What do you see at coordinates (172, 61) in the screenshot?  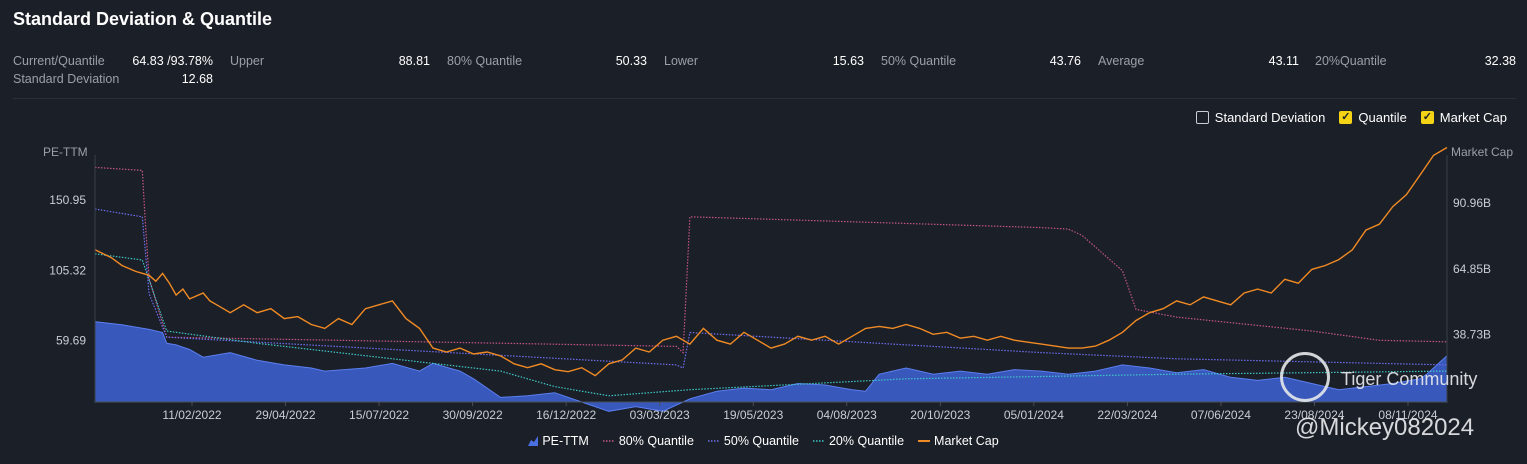 I see `stat-value-current: 64.83 /93.78%` at bounding box center [172, 61].